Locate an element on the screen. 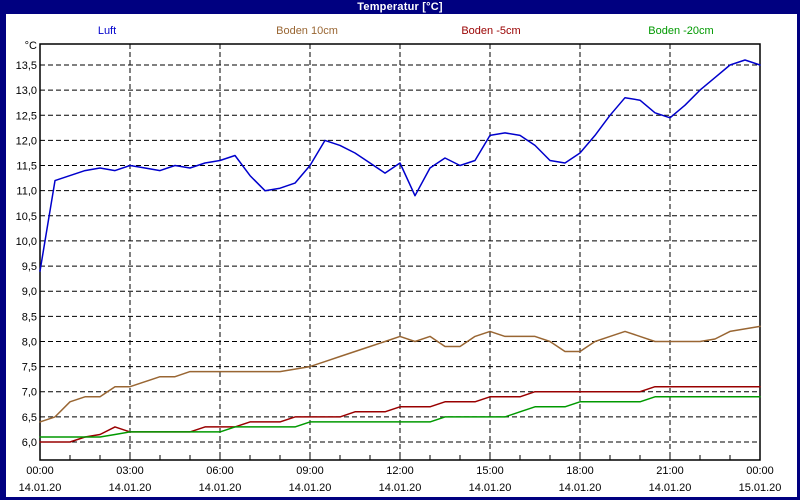  legend-item-boden-minus20cm: Boden -20cm is located at coordinates (681, 31).